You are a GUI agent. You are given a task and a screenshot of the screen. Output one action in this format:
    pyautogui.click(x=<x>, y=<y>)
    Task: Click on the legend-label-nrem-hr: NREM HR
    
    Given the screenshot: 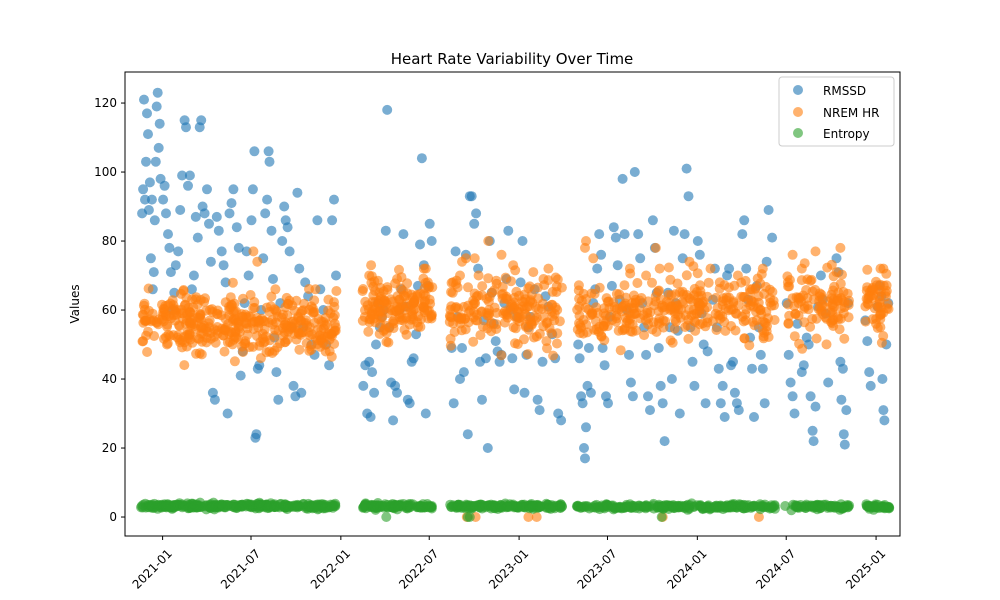 What is the action you would take?
    pyautogui.click(x=851, y=113)
    